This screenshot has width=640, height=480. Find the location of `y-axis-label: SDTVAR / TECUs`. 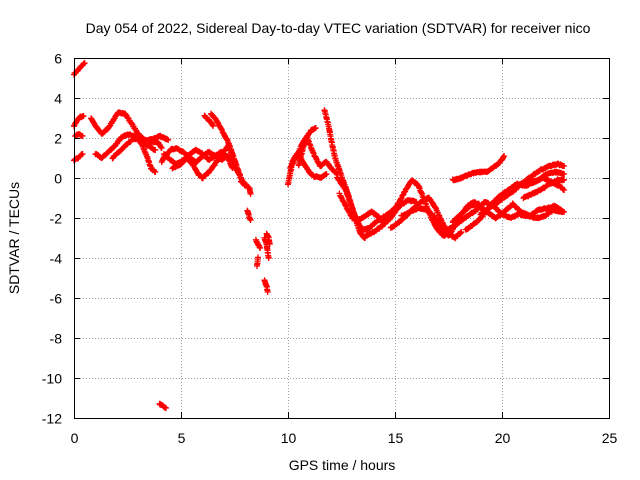

y-axis-label: SDTVAR / TECUs is located at coordinates (14, 238).